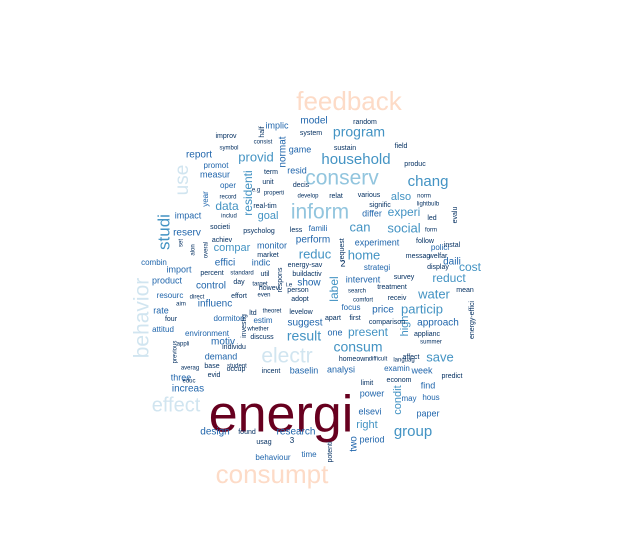  What do you see at coordinates (357, 347) in the screenshot?
I see `word-consum: consum` at bounding box center [357, 347].